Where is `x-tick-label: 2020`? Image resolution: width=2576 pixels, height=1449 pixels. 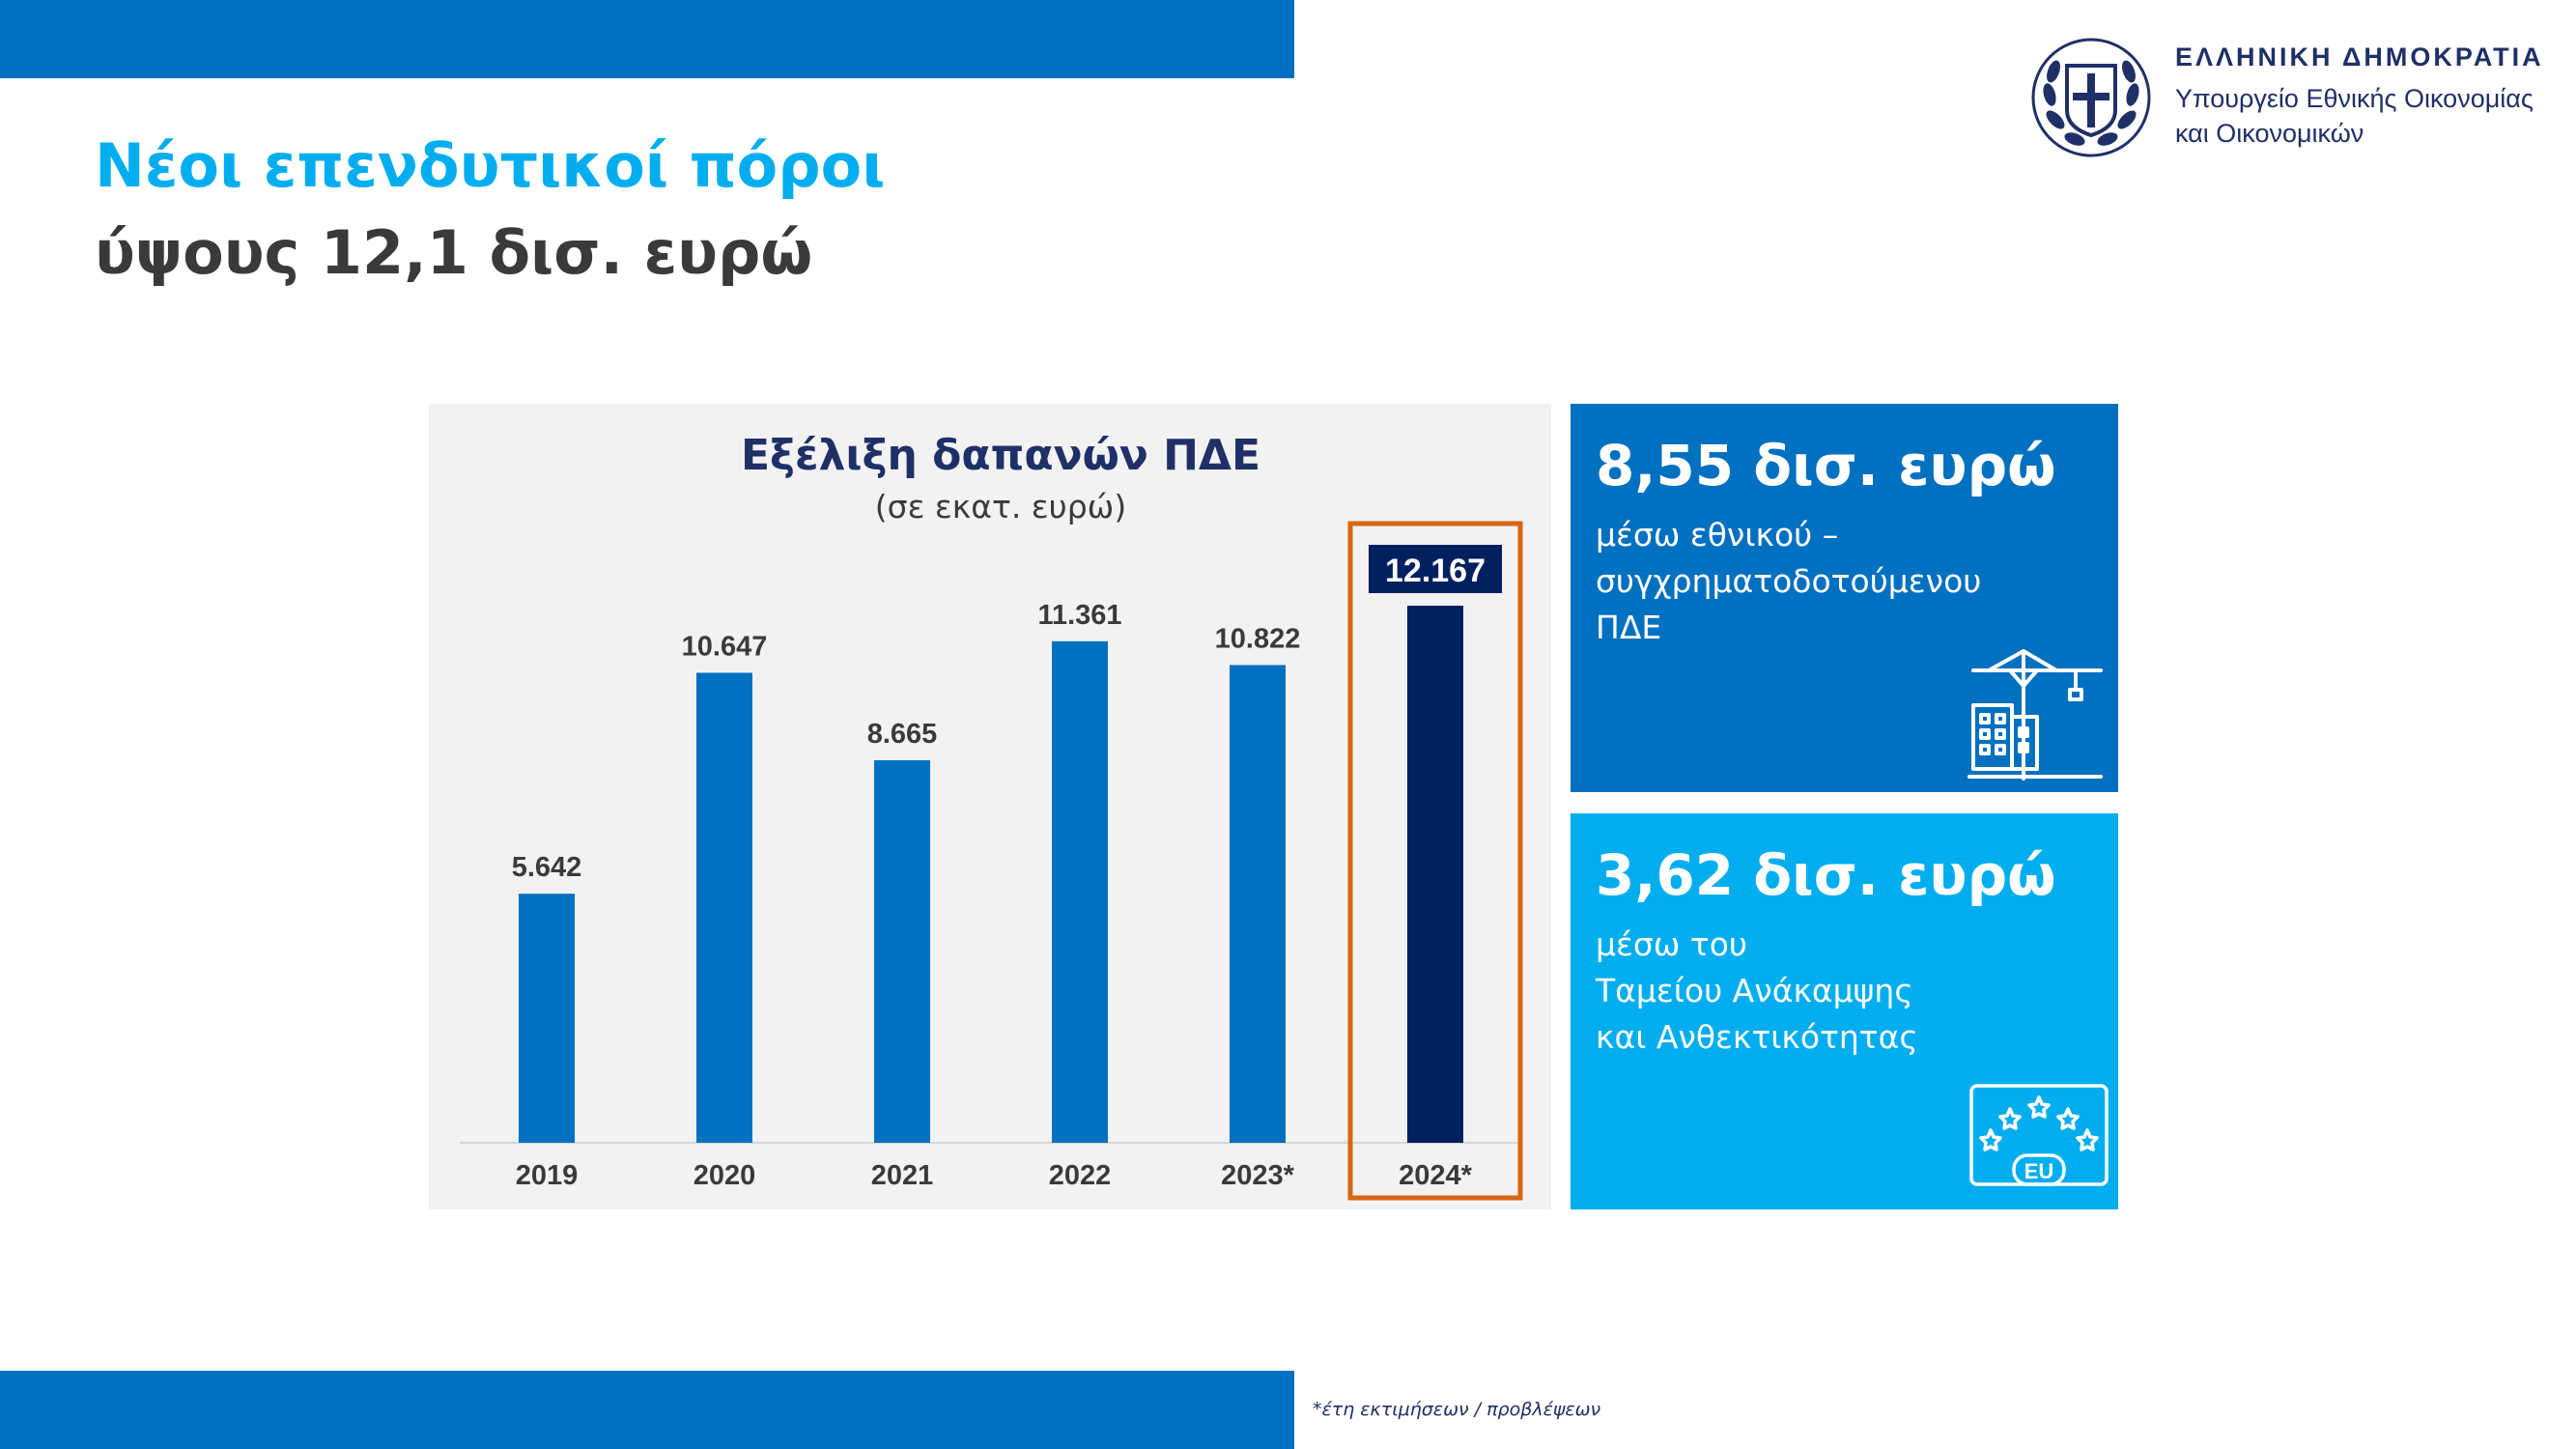 x-tick-label: 2020 is located at coordinates (725, 1175).